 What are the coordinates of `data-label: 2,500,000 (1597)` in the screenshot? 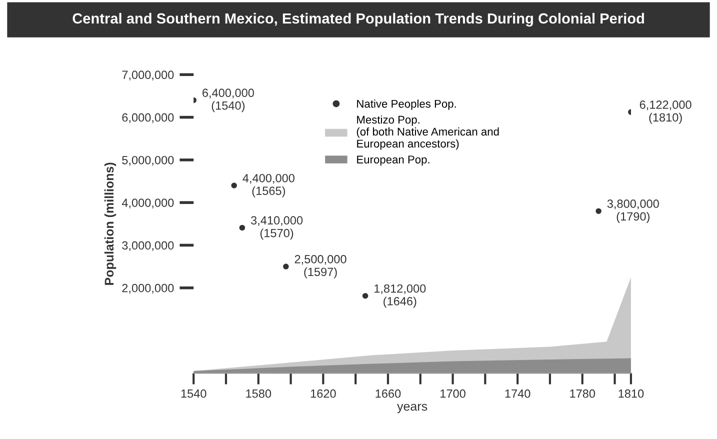 It's located at (320, 266).